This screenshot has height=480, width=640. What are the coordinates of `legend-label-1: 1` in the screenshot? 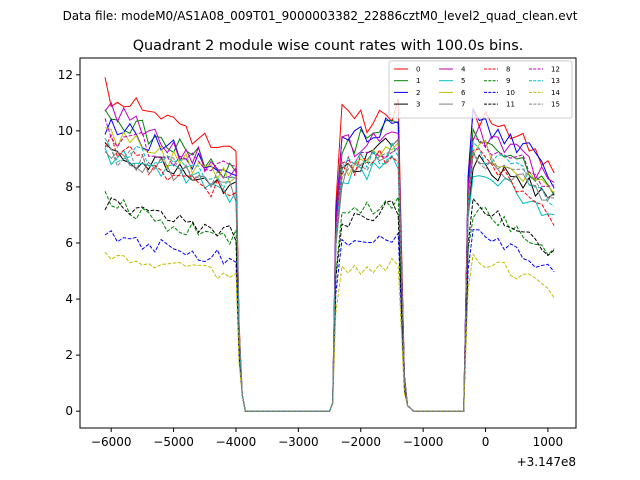 It's located at (418, 81).